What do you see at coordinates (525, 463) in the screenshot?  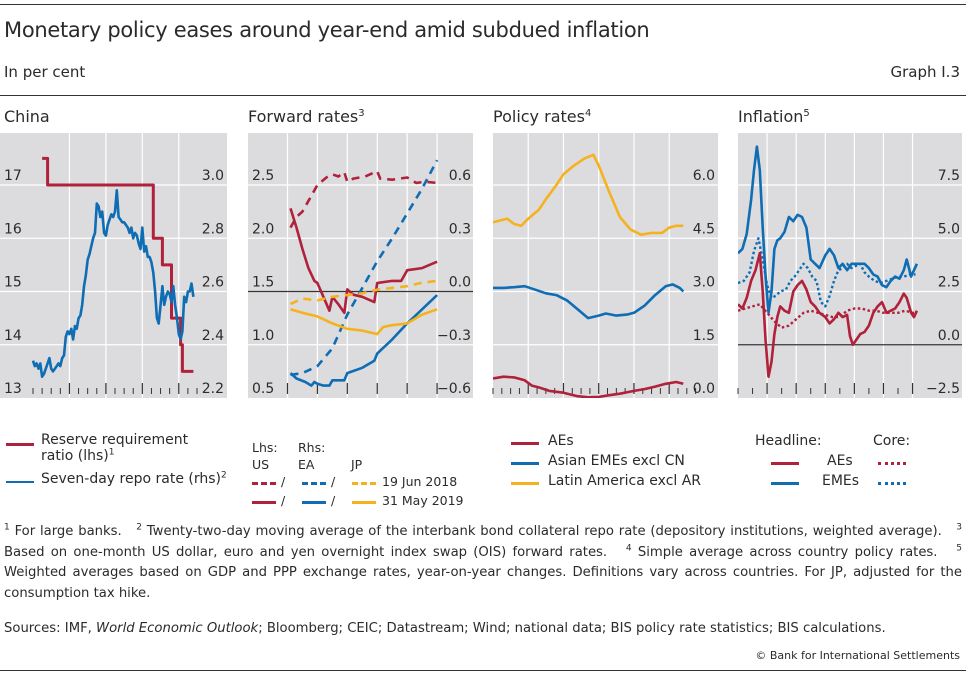 I see `legend-swatch-asian-emes` at bounding box center [525, 463].